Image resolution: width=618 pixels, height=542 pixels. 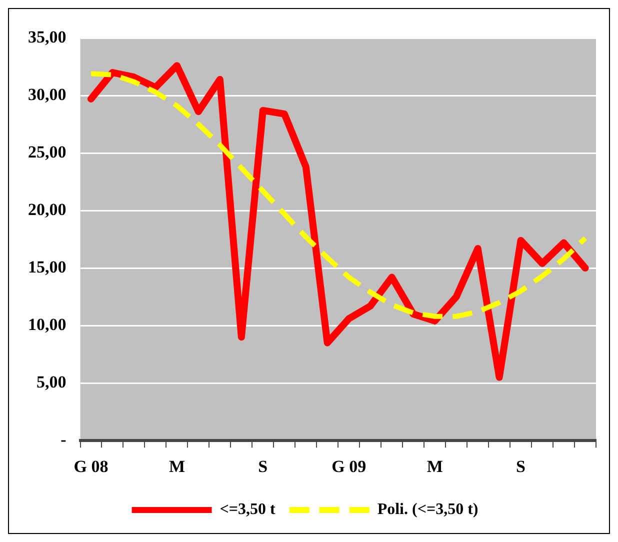 I want to click on y-tick-label: 15,00, so click(x=47, y=266).